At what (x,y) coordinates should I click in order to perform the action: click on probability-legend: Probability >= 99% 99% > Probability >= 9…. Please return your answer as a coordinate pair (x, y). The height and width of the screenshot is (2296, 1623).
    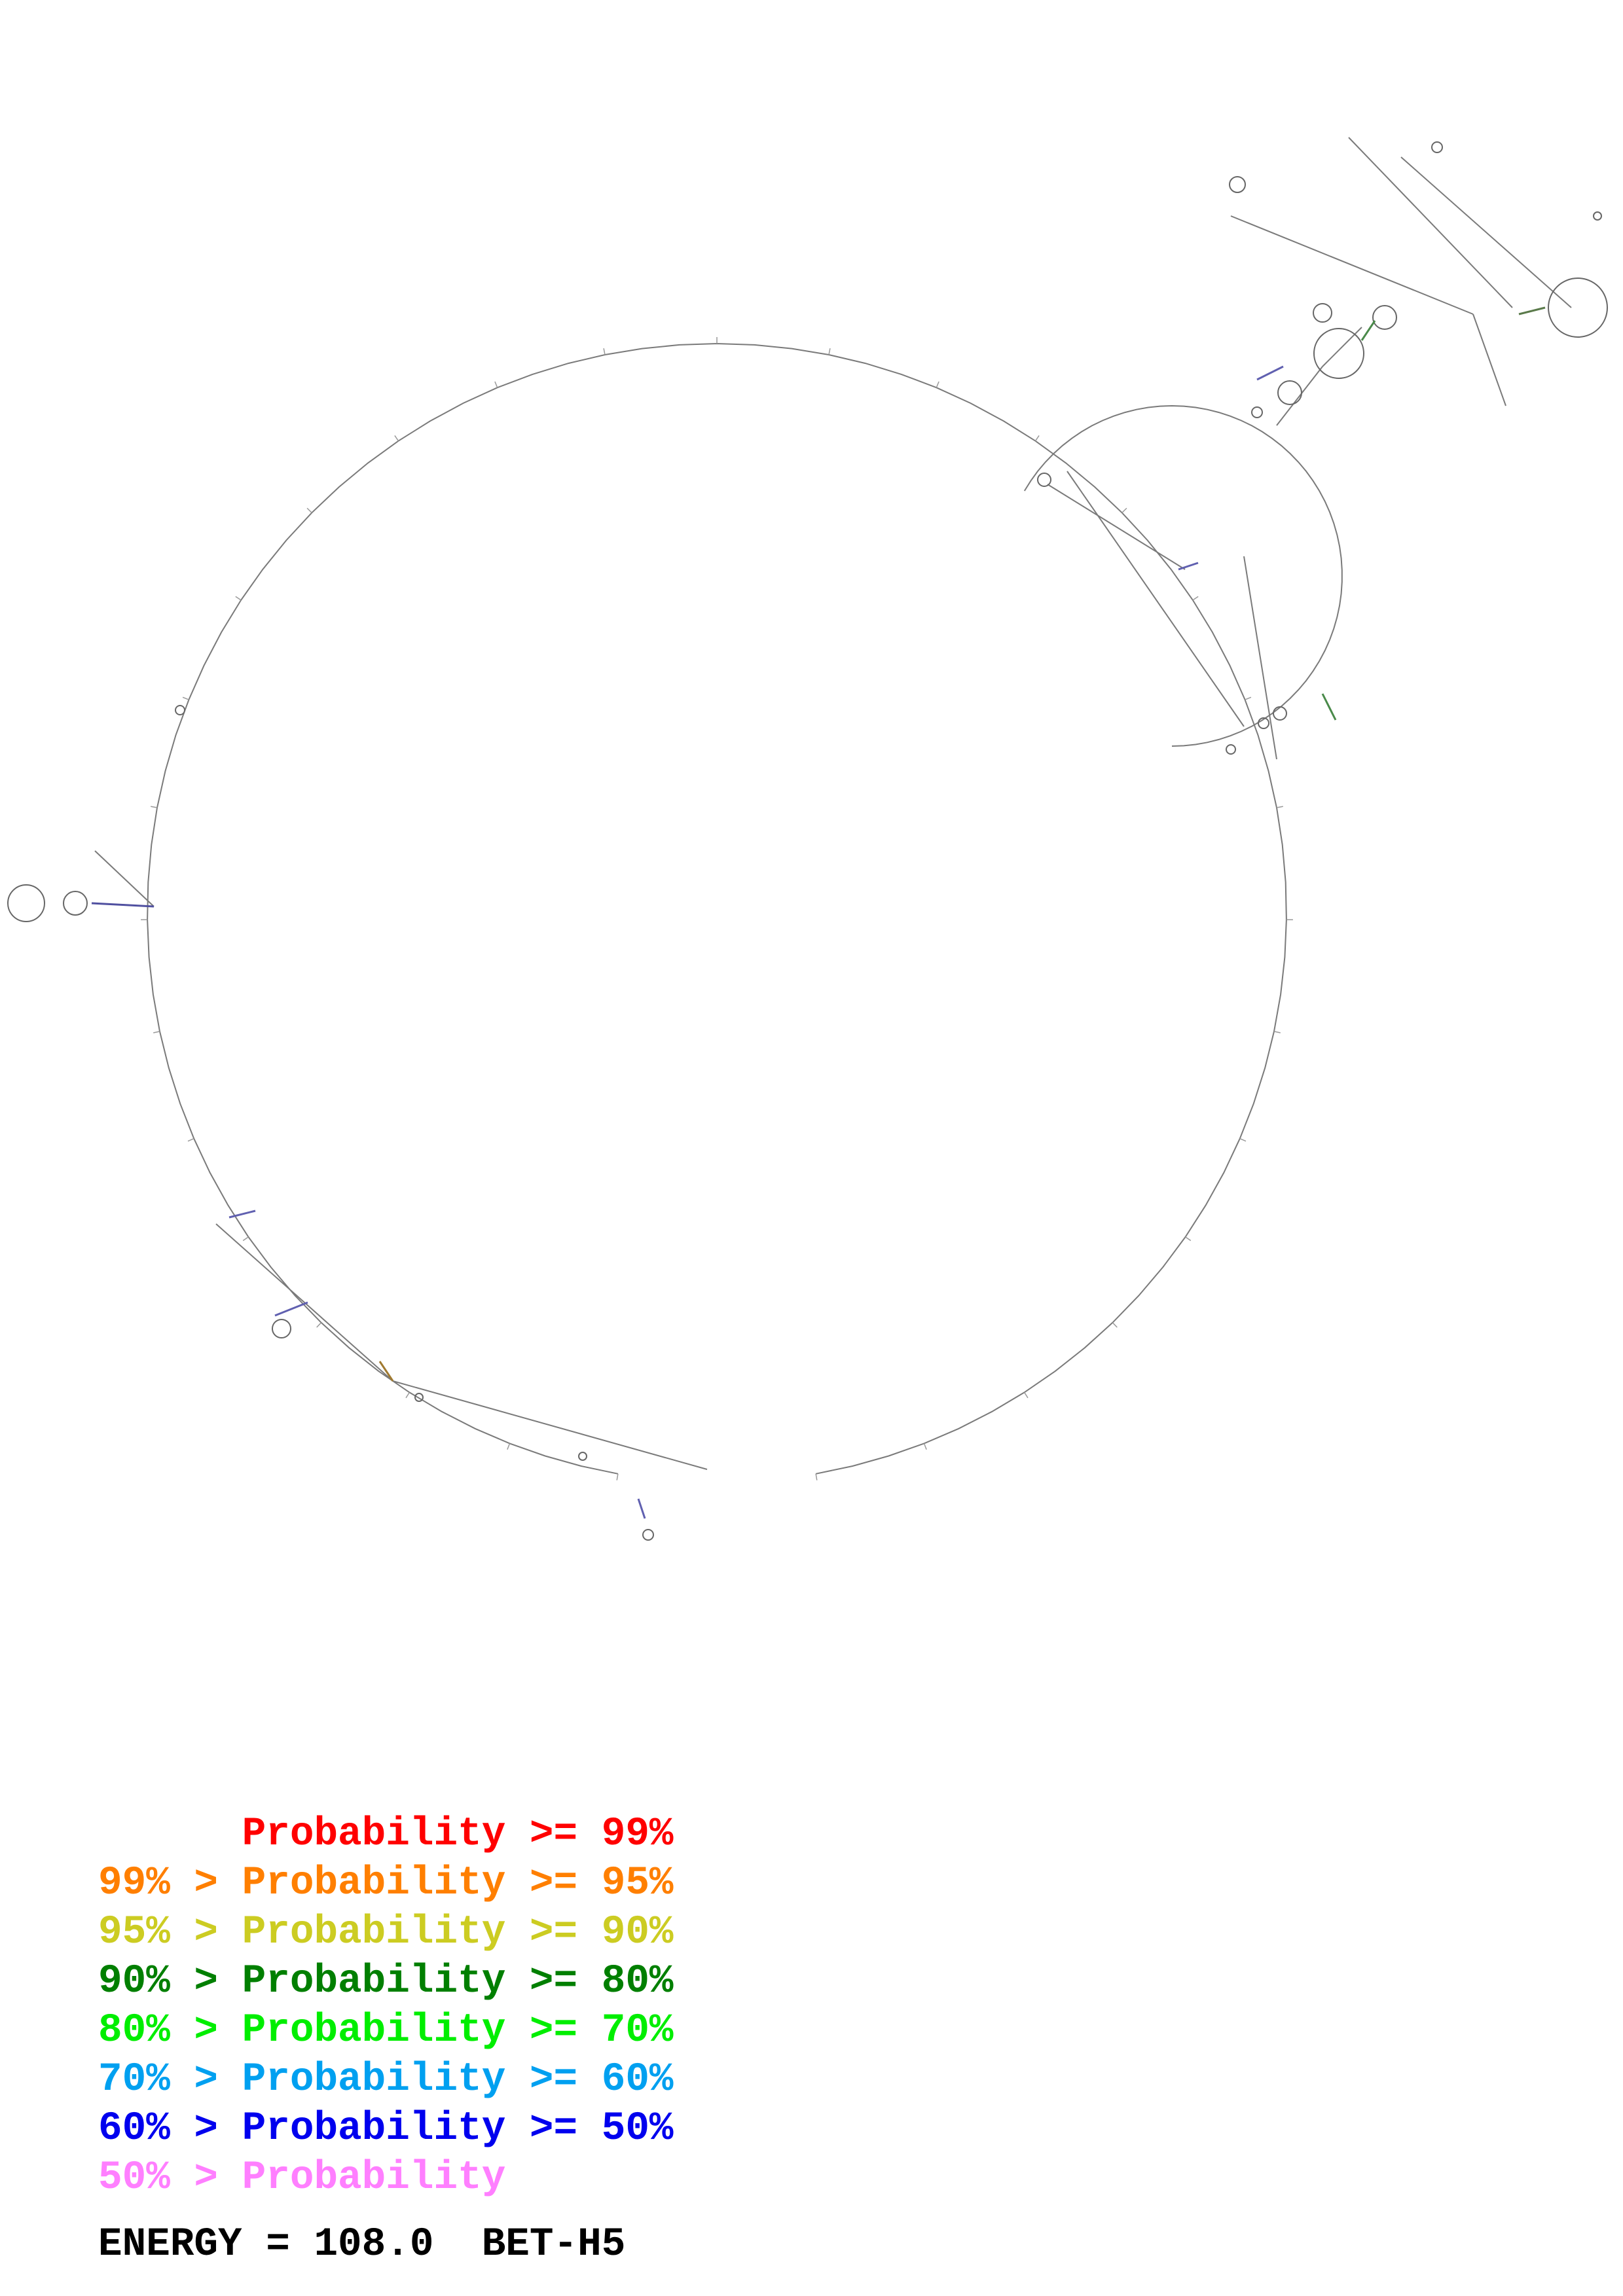
    Looking at the image, I should click on (386, 2006).